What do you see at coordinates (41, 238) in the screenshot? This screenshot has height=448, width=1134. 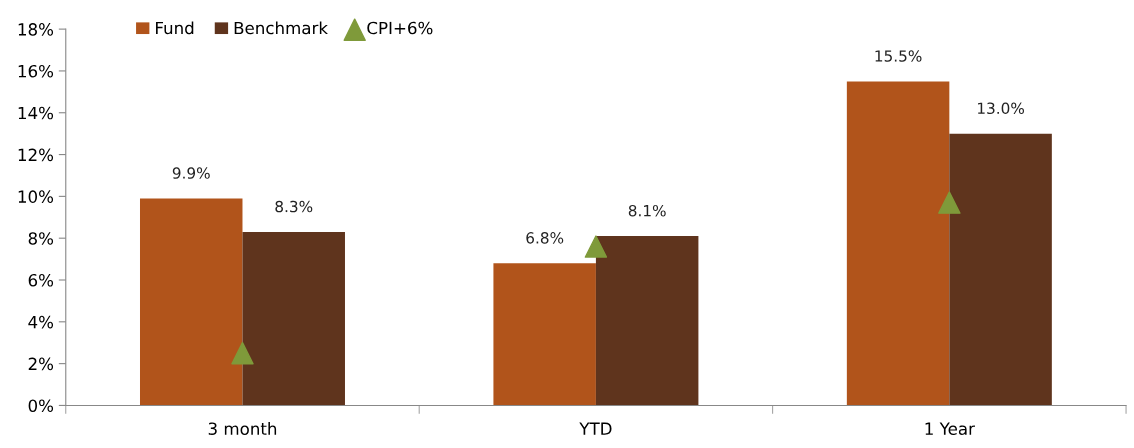 I see `y-tick-label: 8%` at bounding box center [41, 238].